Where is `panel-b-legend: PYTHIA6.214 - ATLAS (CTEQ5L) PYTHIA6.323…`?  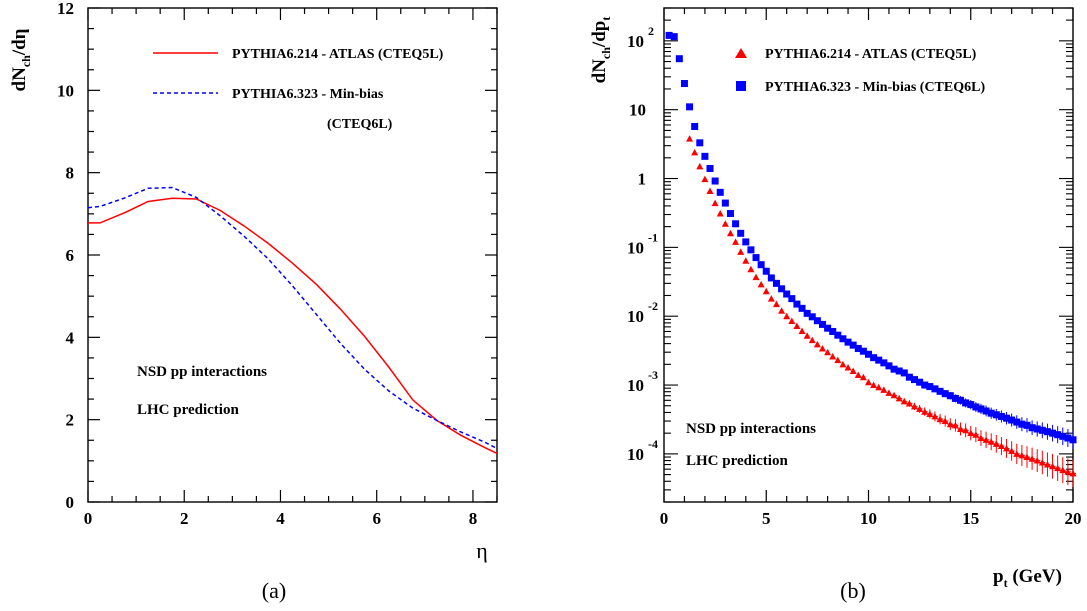
panel-b-legend: PYTHIA6.214 - ATLAS (CTEQ5L) PYTHIA6.323… is located at coordinates (860, 71).